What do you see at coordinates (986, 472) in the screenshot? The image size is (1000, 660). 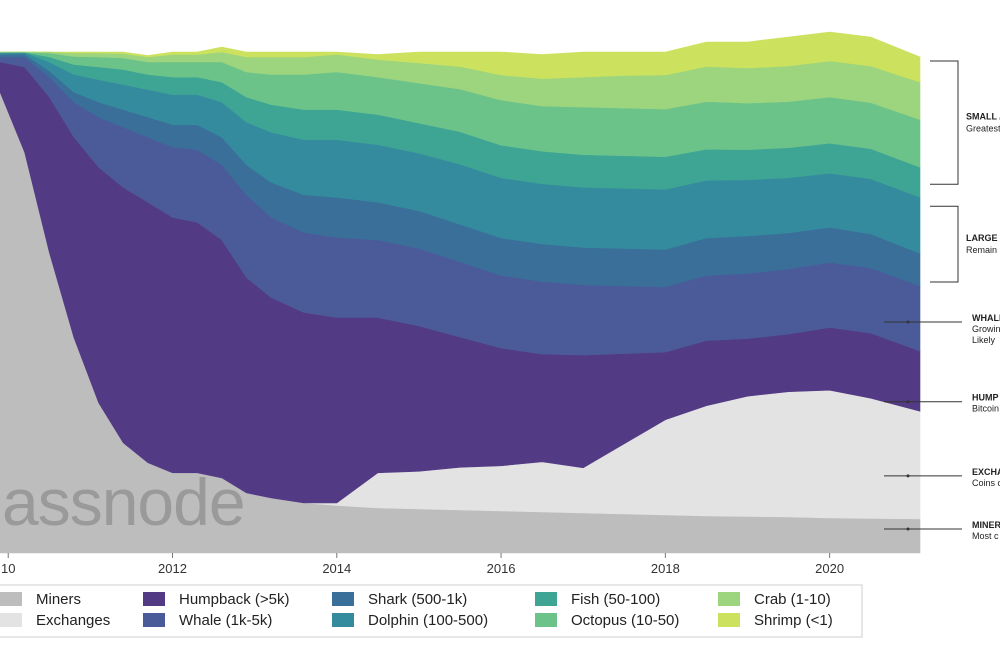 I see `annotation-title: EXCHA` at bounding box center [986, 472].